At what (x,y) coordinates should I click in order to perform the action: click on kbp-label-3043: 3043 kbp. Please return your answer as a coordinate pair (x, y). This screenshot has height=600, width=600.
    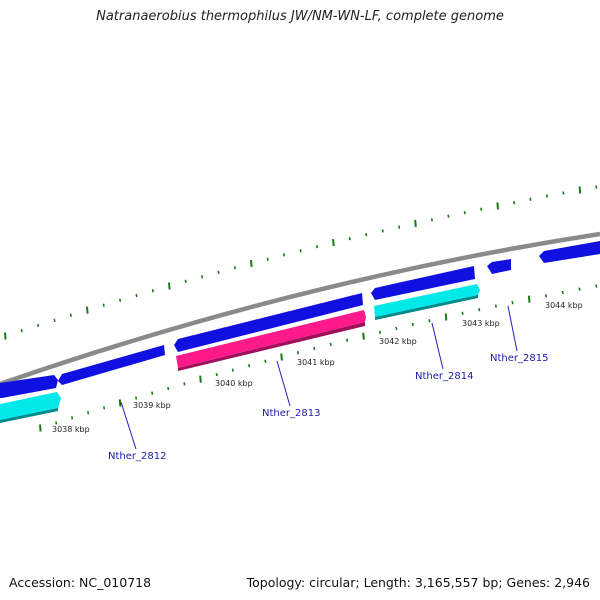
    Looking at the image, I should click on (481, 323).